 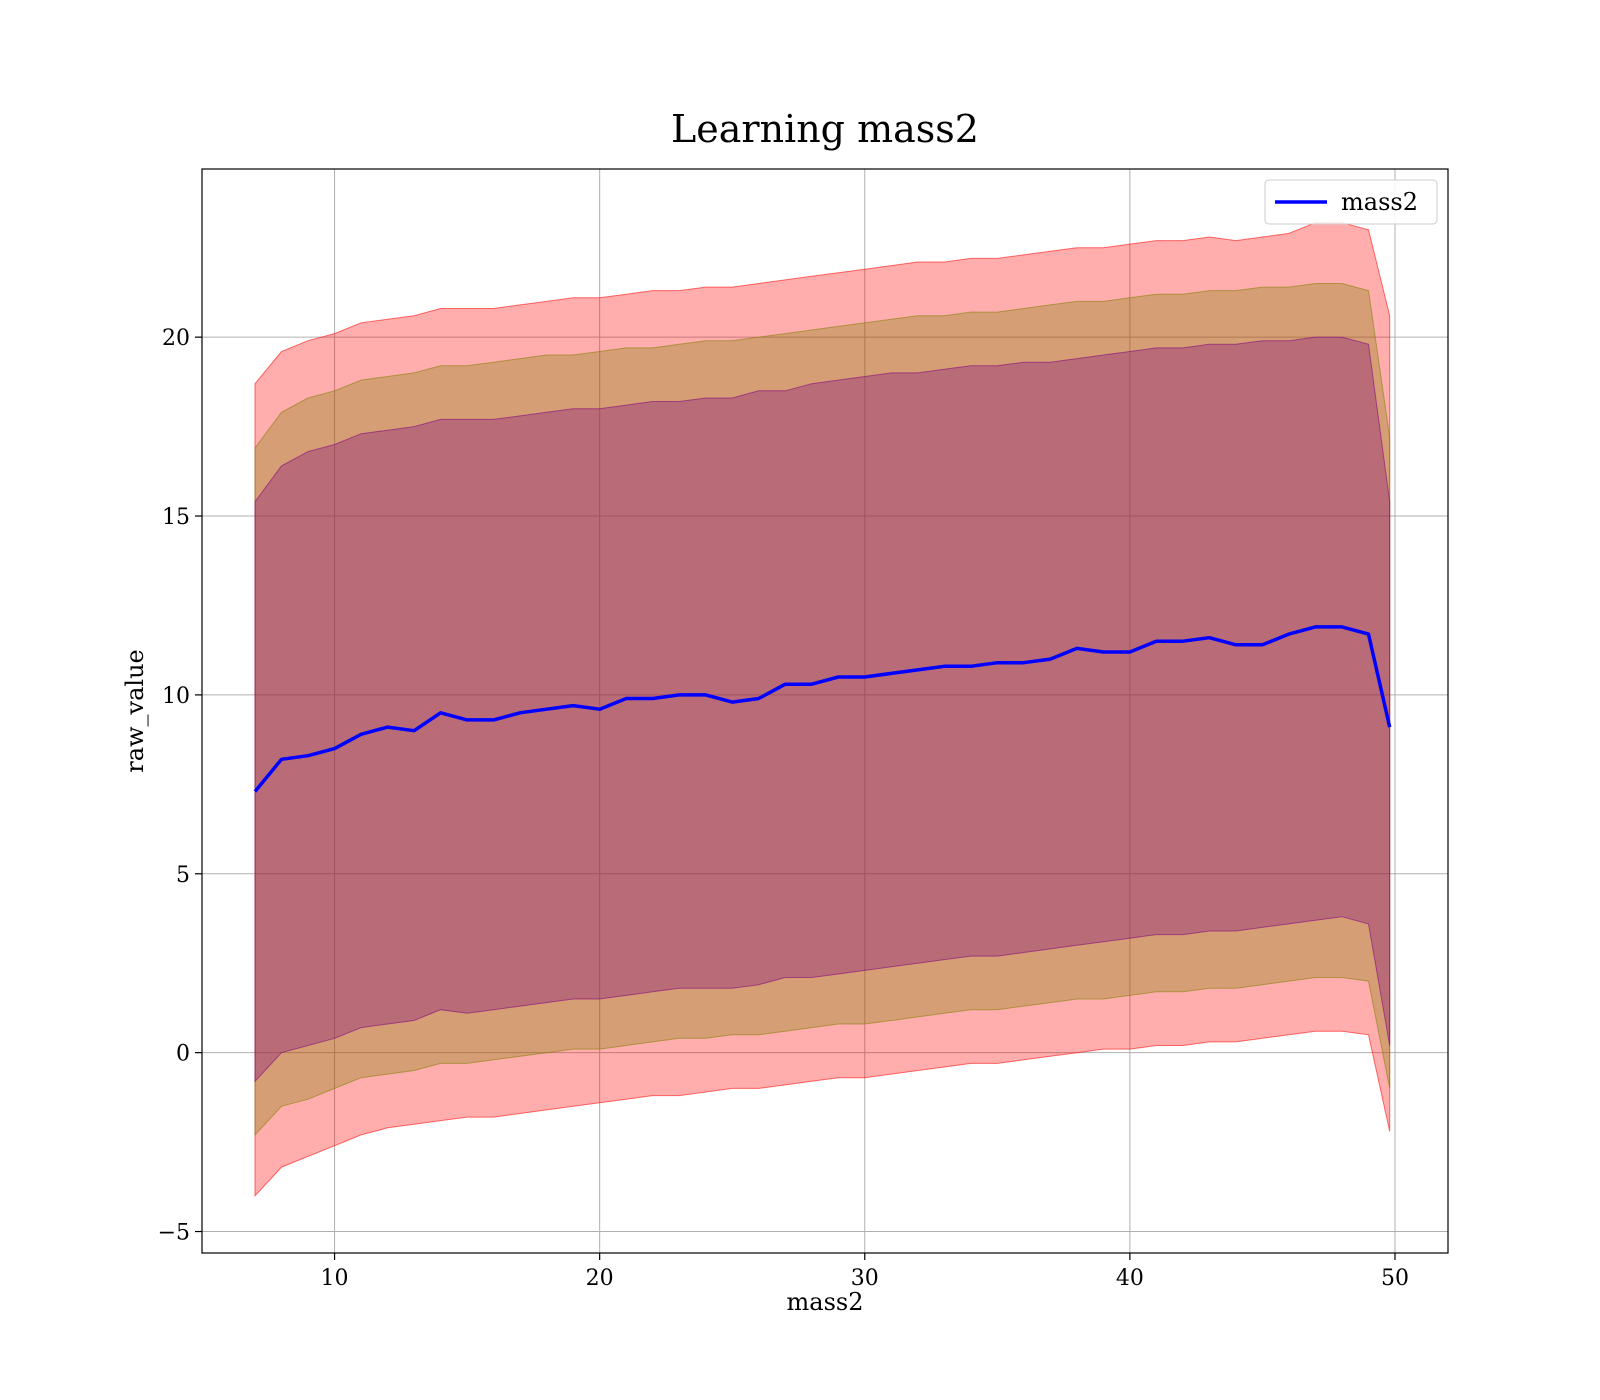 I want to click on y-tick-label: −5, so click(x=174, y=1233).